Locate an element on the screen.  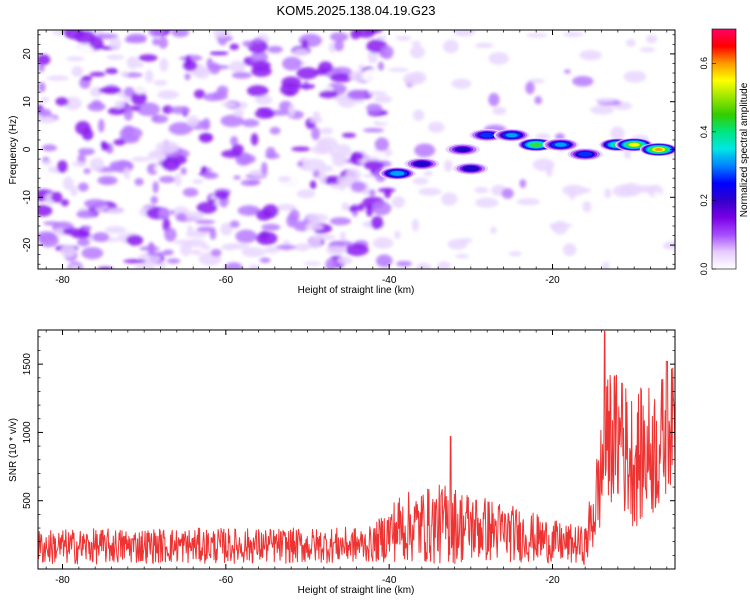
colorbar-tick-label: 0.4 is located at coordinates (704, 132).